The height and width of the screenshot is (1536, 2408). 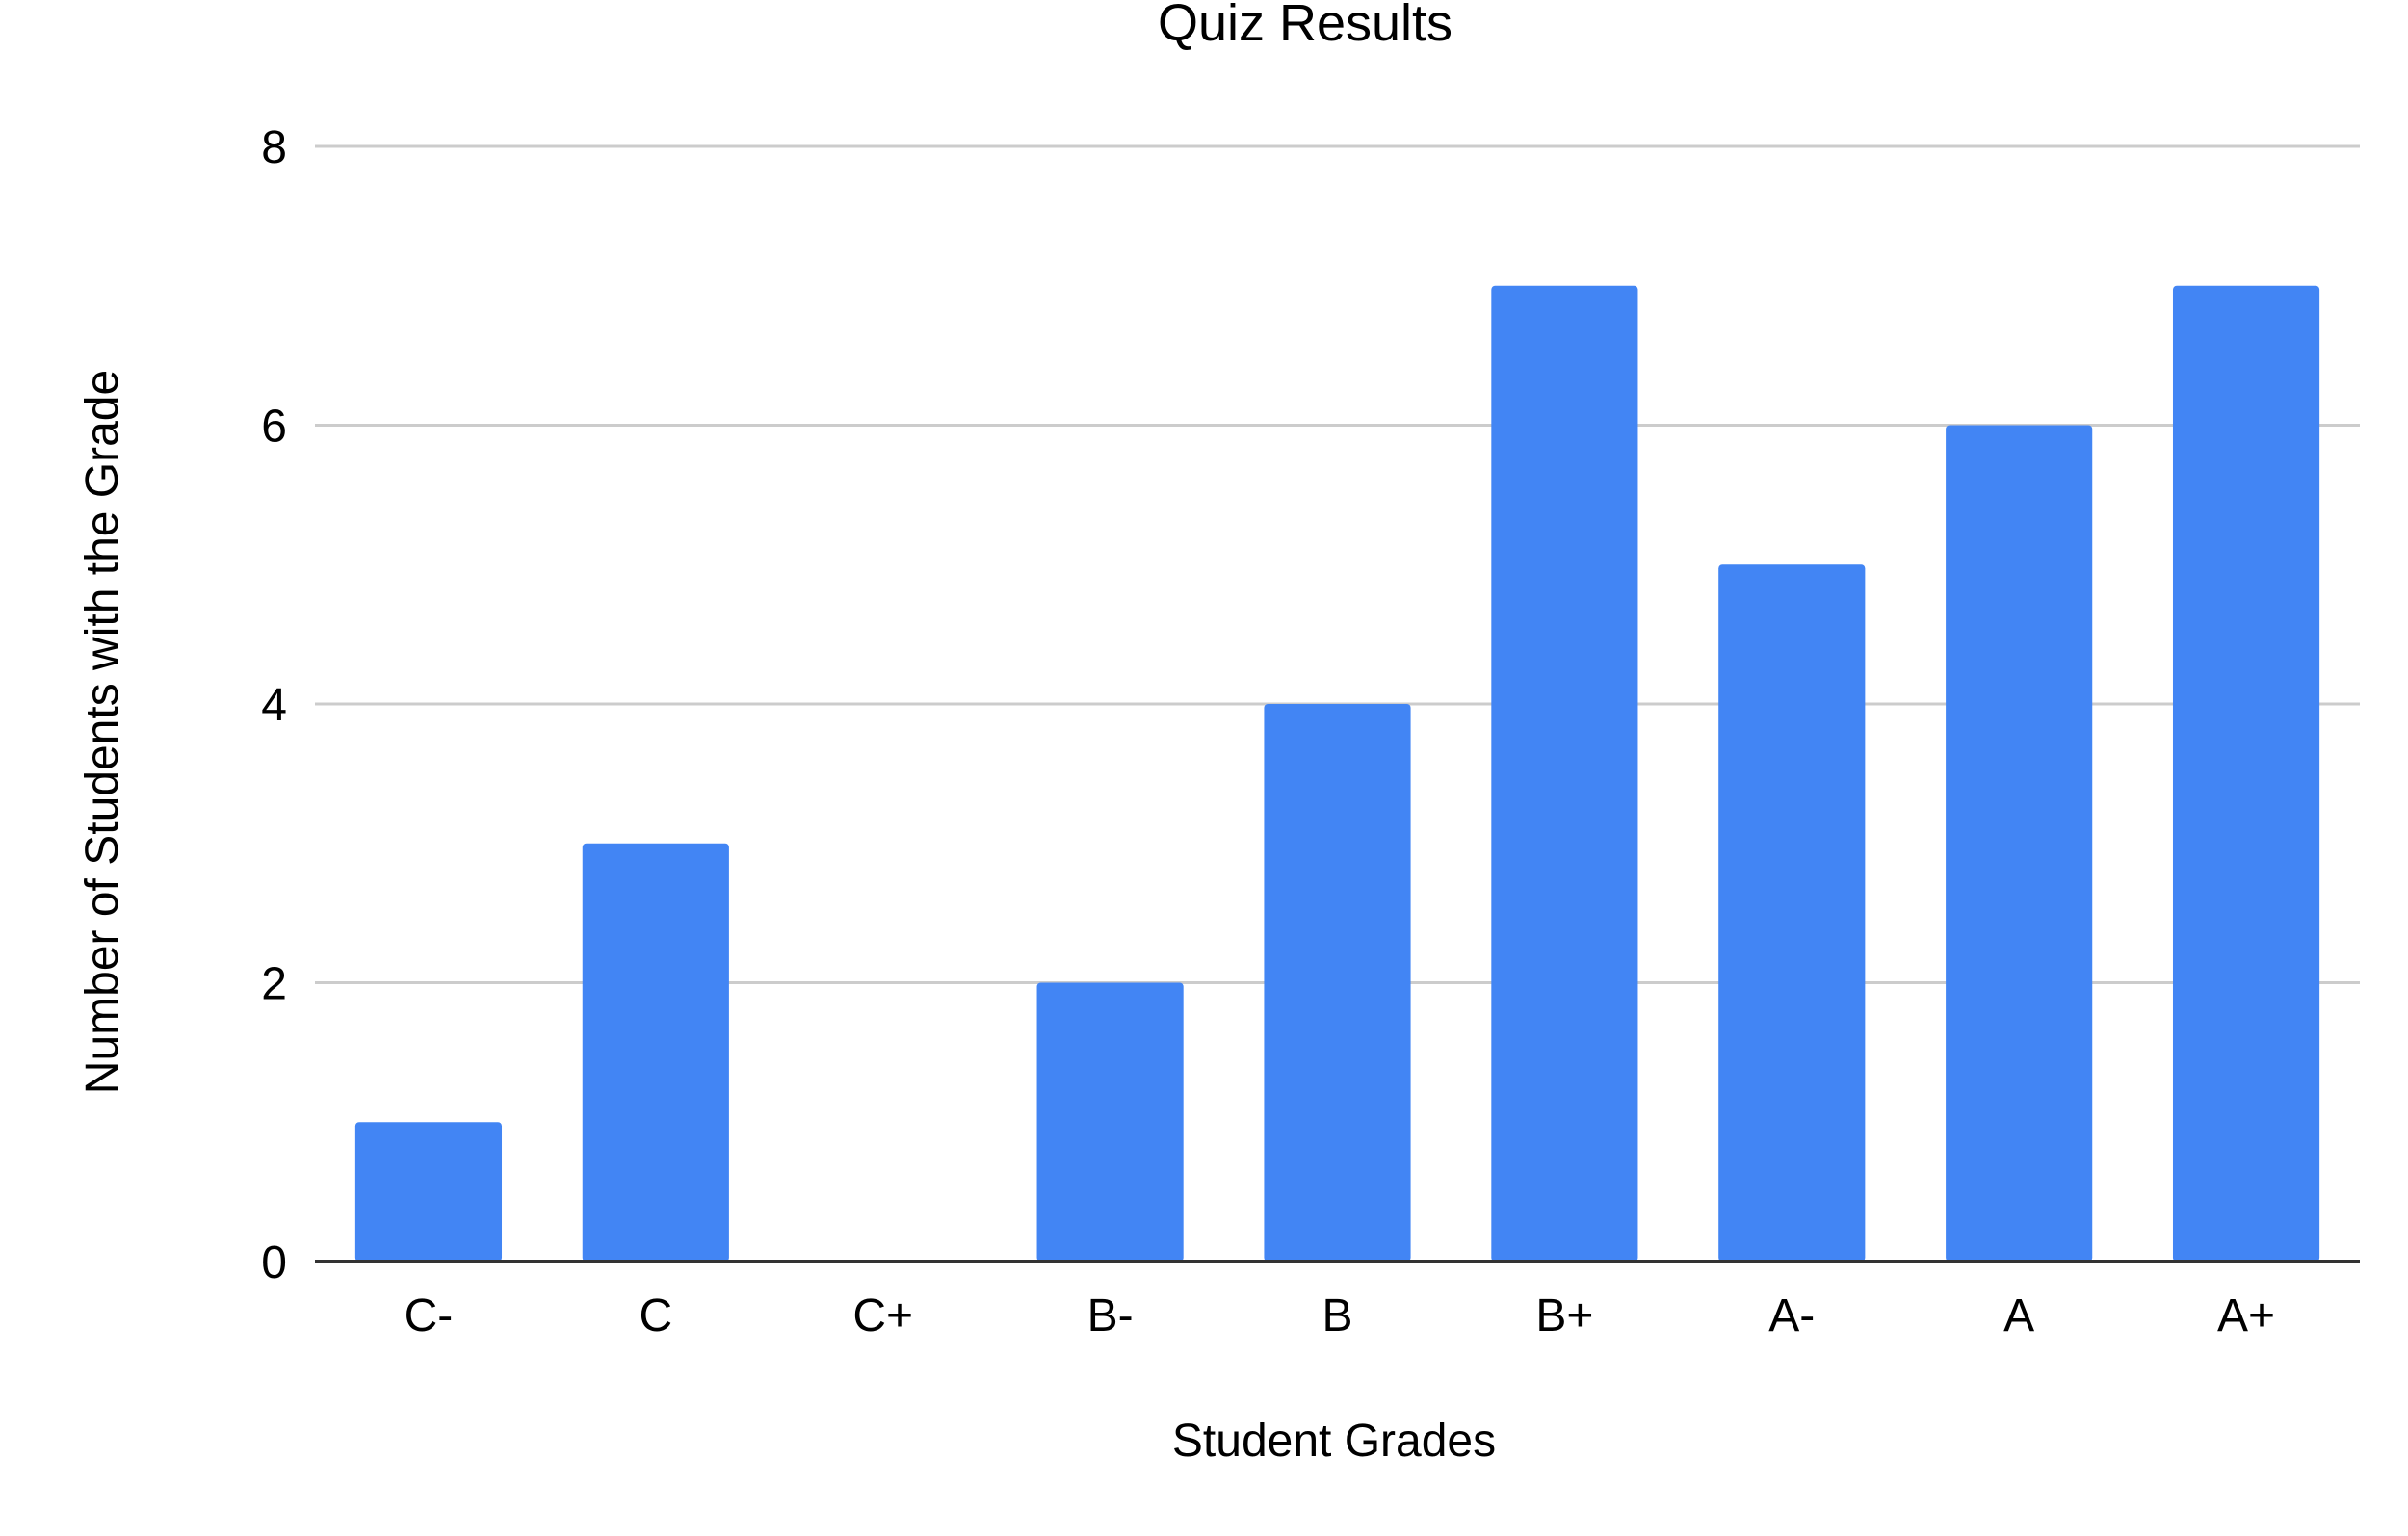 I want to click on x-axis-ticks: C- C C+ B- B B+ A- A A+, so click(x=1340, y=1315).